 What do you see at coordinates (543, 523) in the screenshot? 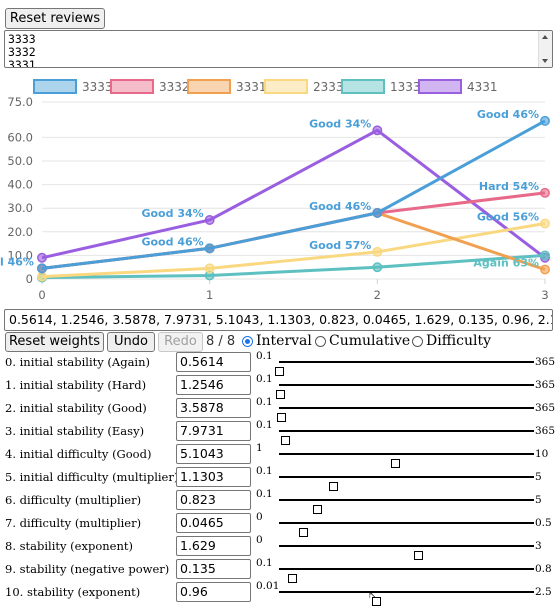
I see `param-max: 0.5` at bounding box center [543, 523].